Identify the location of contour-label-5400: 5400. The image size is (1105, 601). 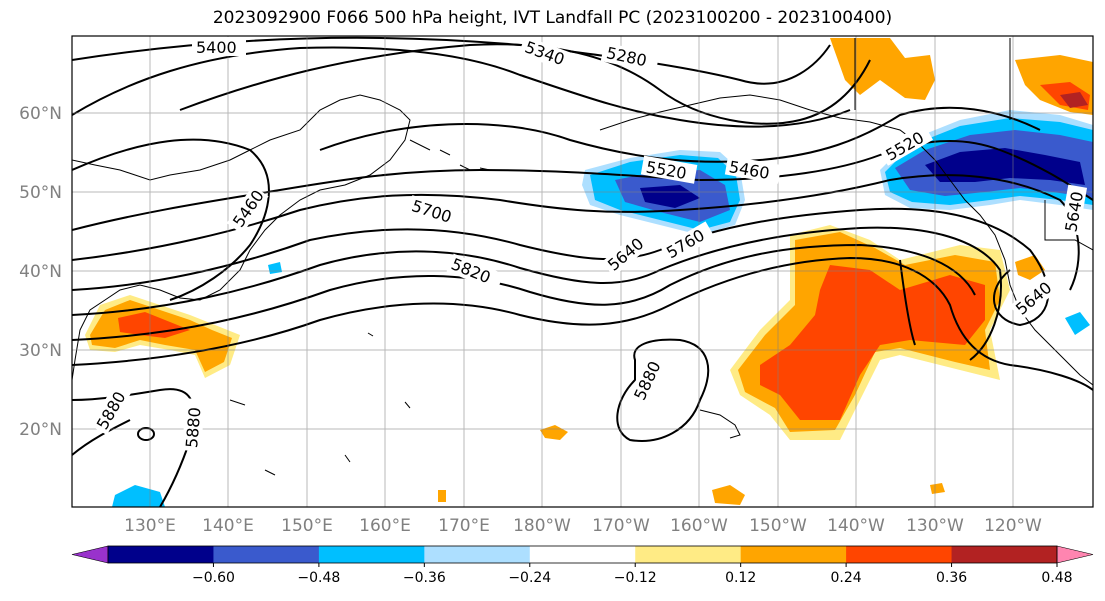
(216, 47).